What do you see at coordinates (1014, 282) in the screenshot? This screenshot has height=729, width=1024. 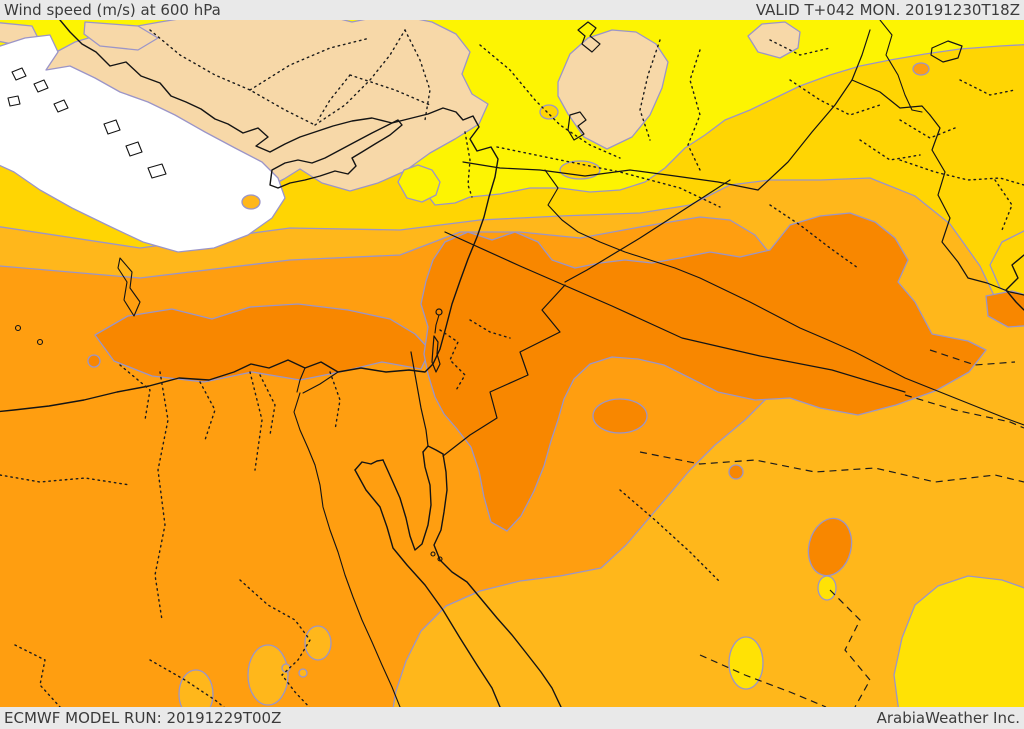 I see `persian-gulf-coast` at bounding box center [1014, 282].